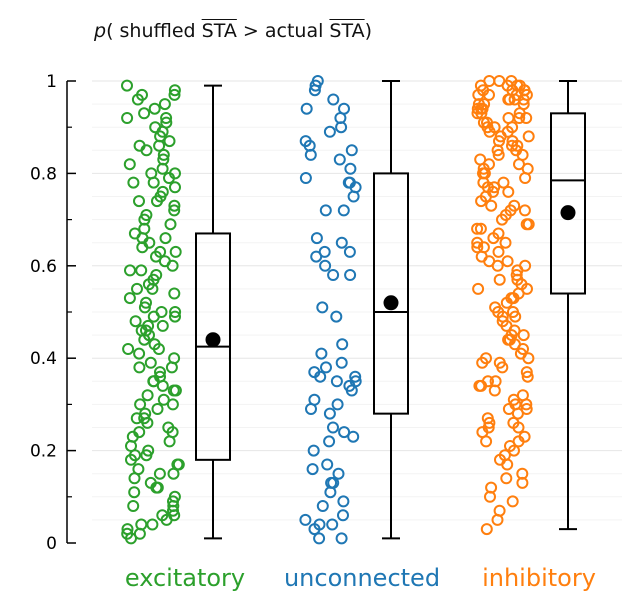 Image resolution: width=641 pixels, height=615 pixels. Describe the element at coordinates (391, 293) in the screenshot. I see `box-unconnected` at that location.